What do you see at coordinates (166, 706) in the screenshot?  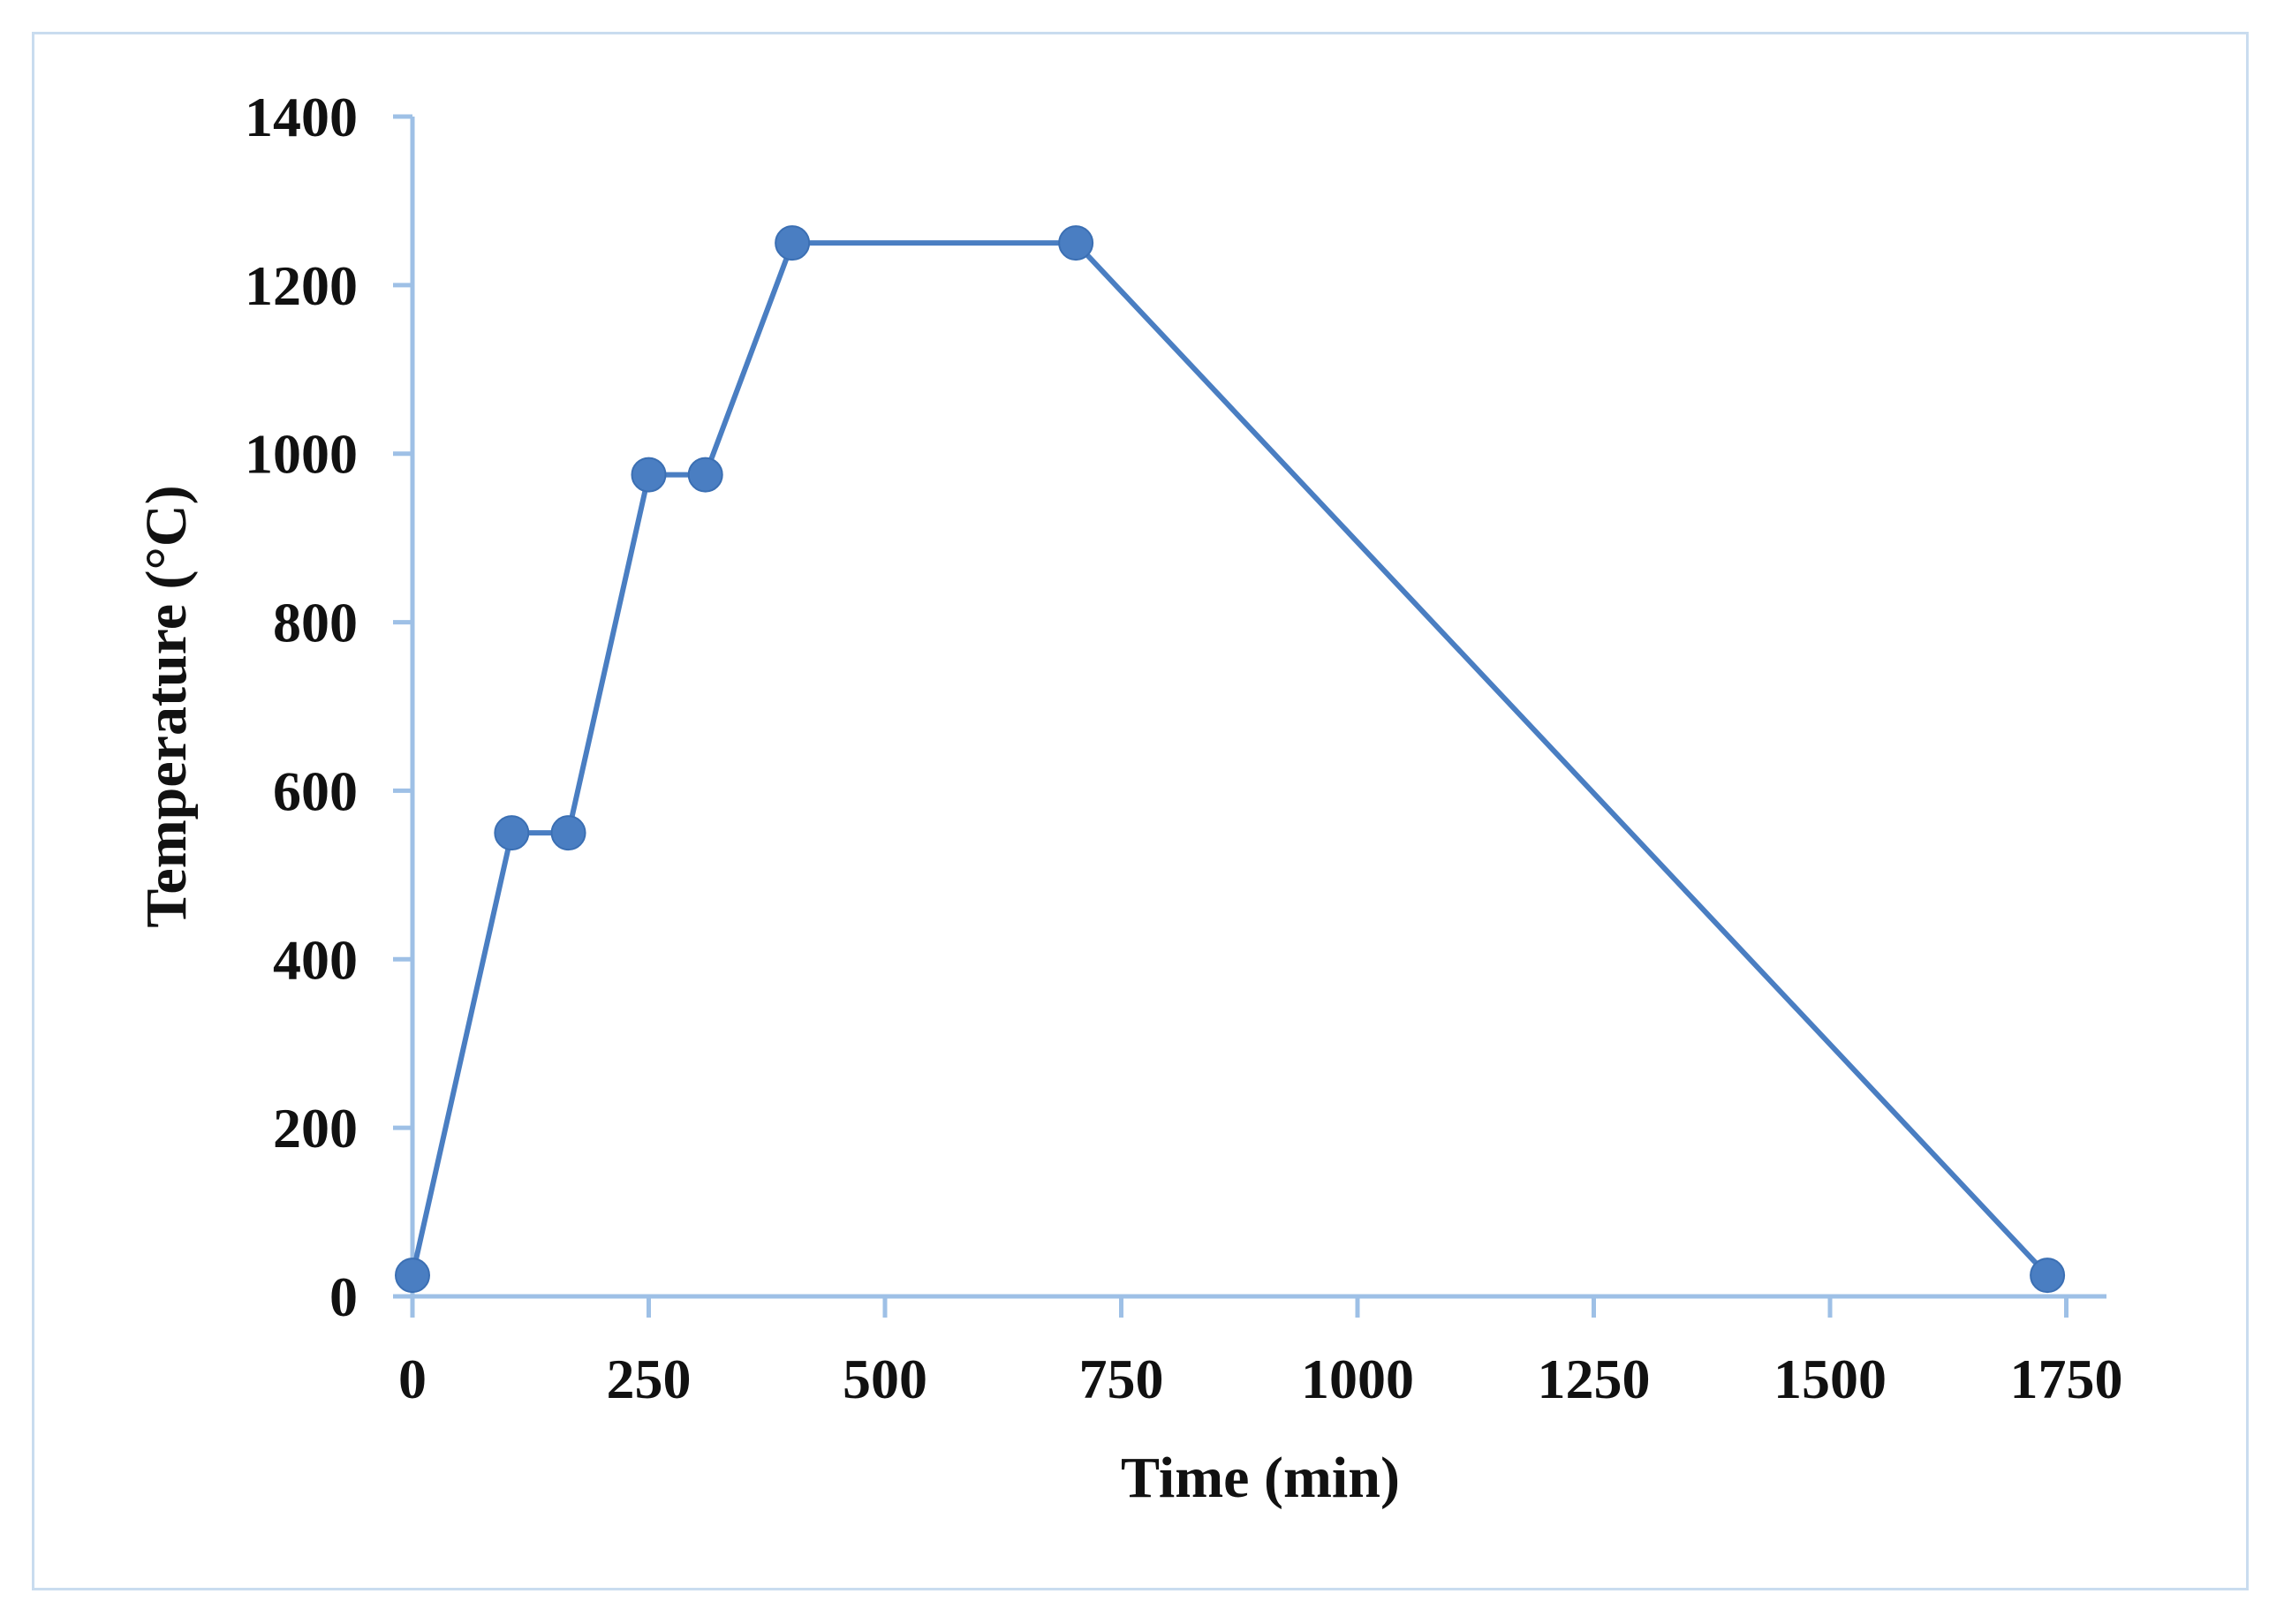 I see `y-axis-title: Temperature (°C)` at bounding box center [166, 706].